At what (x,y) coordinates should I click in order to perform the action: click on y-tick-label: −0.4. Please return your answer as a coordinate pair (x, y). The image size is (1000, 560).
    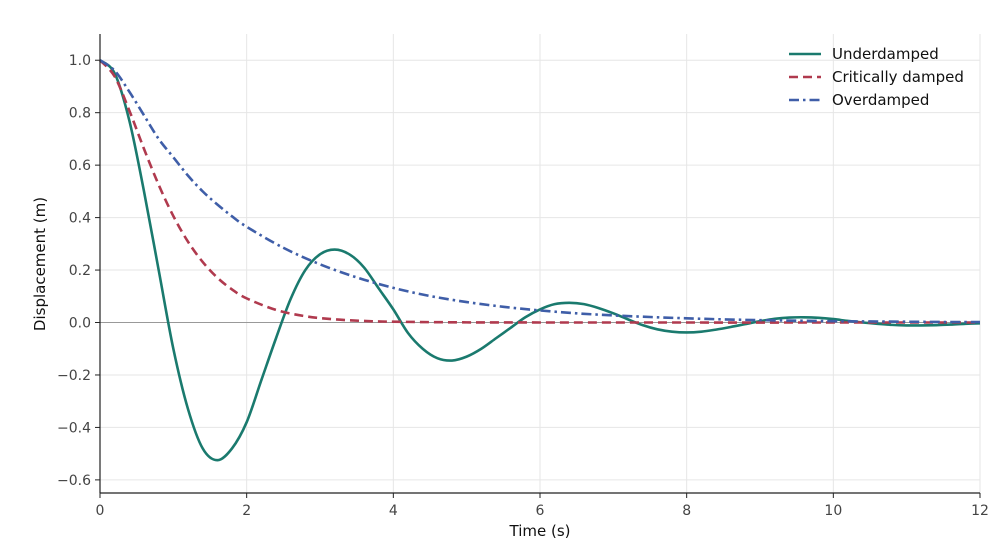
    Looking at the image, I should click on (74, 428).